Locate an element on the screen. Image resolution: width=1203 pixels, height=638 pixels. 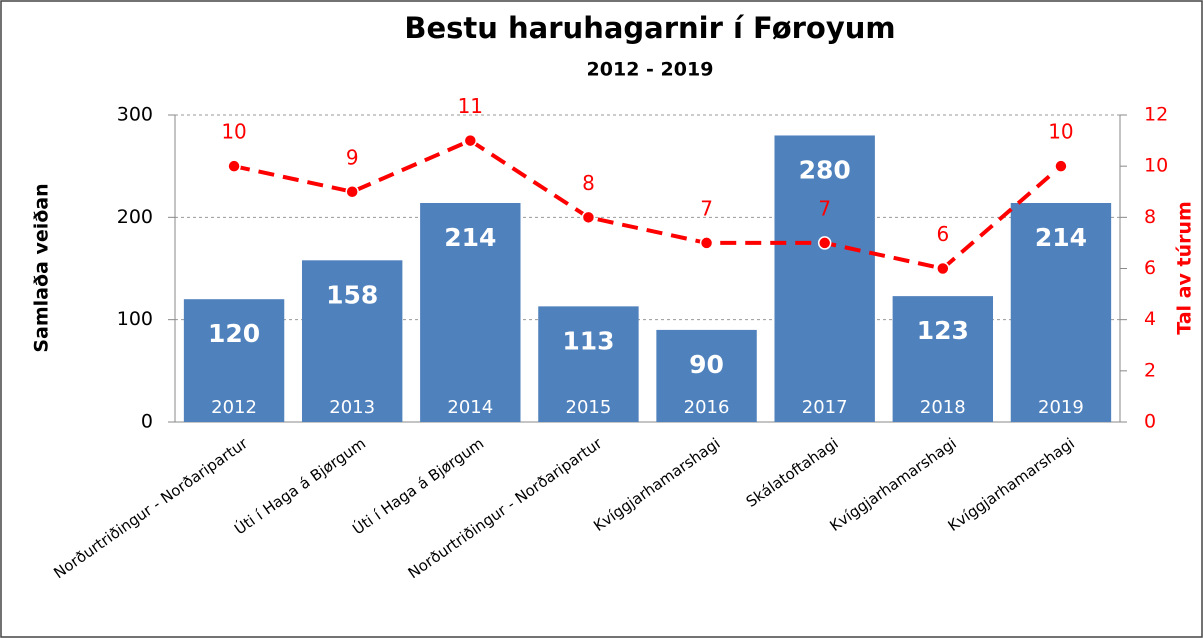
year-label: 2016 is located at coordinates (707, 407).